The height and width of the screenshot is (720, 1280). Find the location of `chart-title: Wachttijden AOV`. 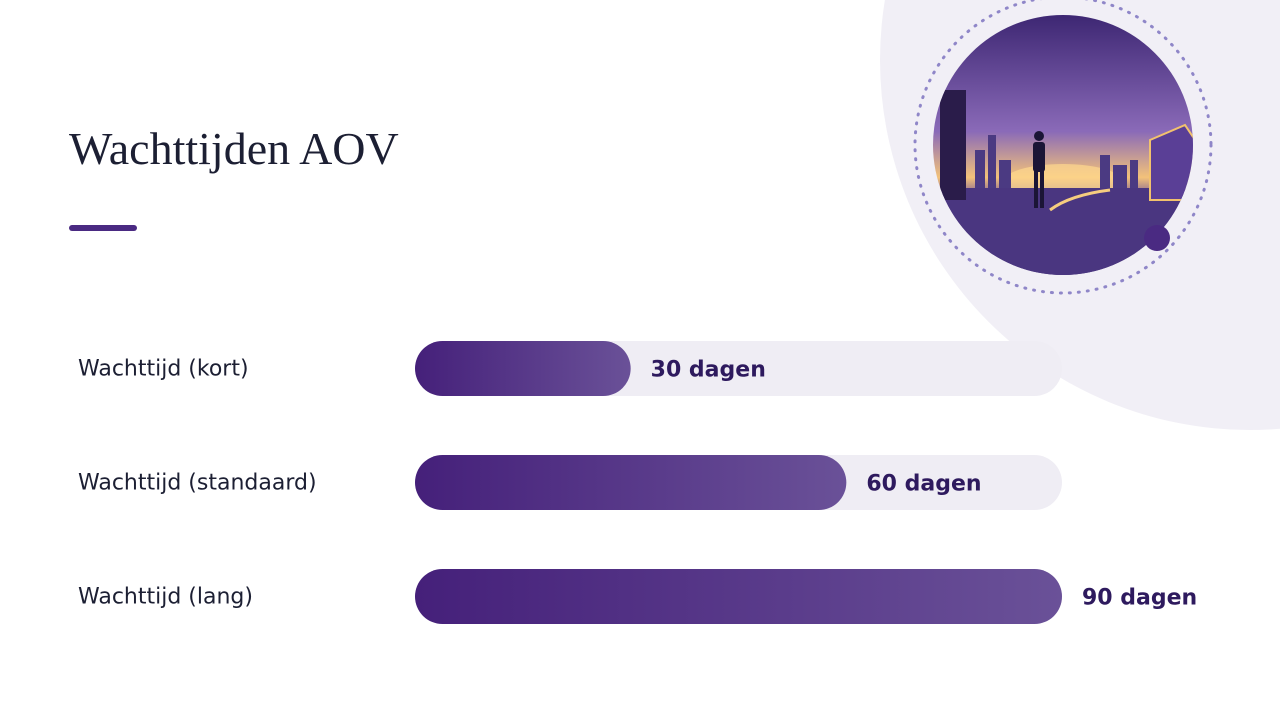

chart-title: Wachttijden AOV is located at coordinates (234, 148).